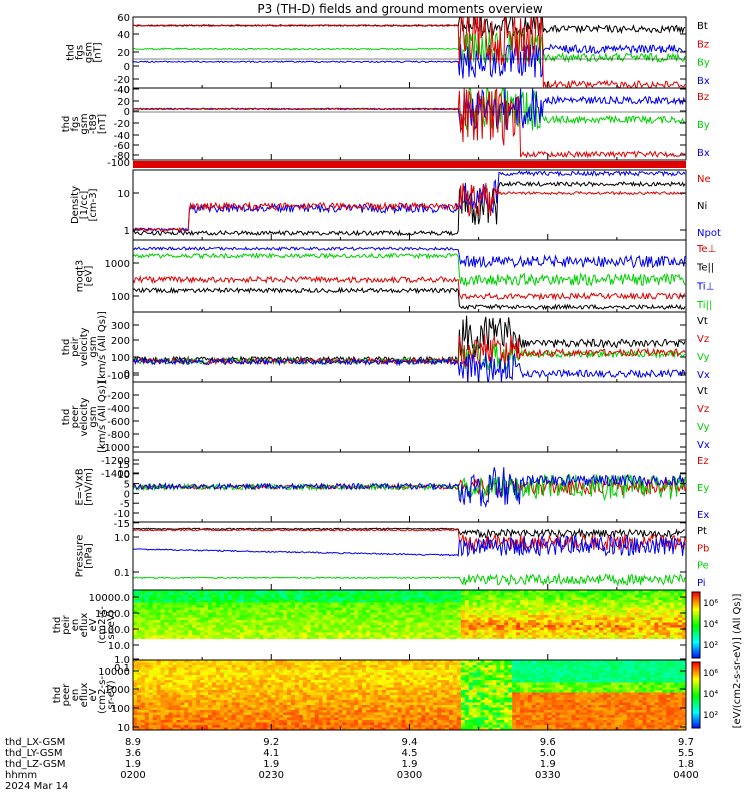  Describe the element at coordinates (123, 90) in the screenshot. I see `y-tick-label: 40` at that location.